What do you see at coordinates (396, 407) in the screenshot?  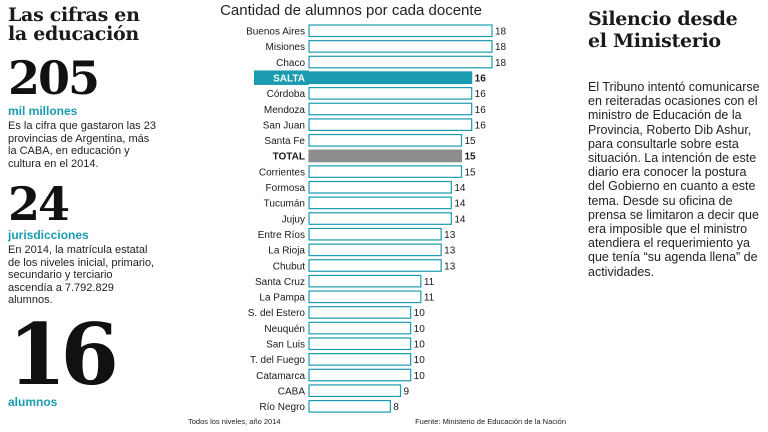 I see `value-label-rio-negro: 8` at bounding box center [396, 407].